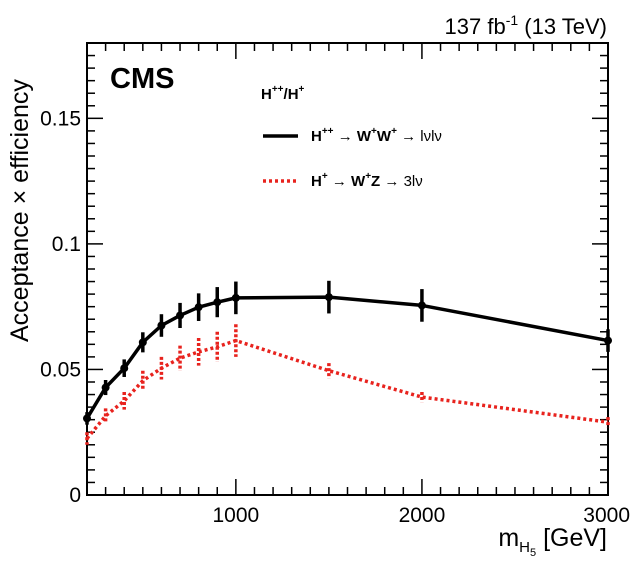 The width and height of the screenshot is (630, 563). What do you see at coordinates (367, 180) in the screenshot?
I see `legend-entry-singly-charged: H+ → W+Z → 3lν` at bounding box center [367, 180].